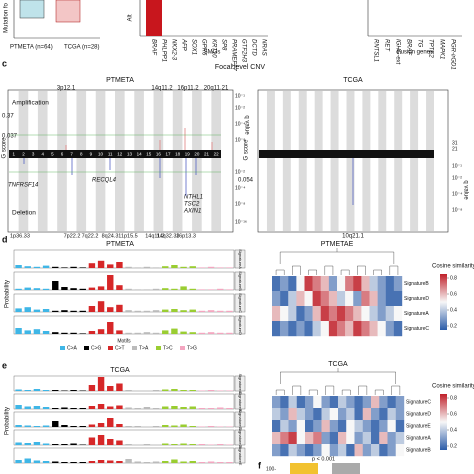  Describe the element at coordinates (91, 154) in the screenshot. I see `chrom-label: 9` at that location.